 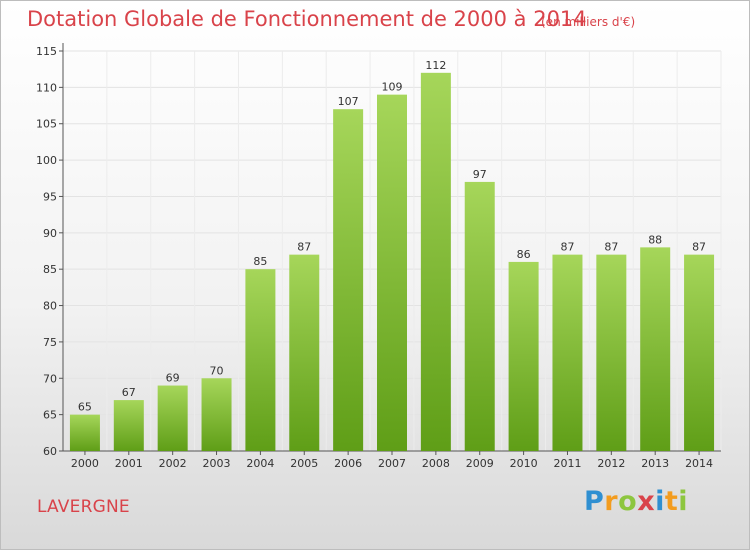 What do you see at coordinates (524, 254) in the screenshot?
I see `data-label: 86` at bounding box center [524, 254].